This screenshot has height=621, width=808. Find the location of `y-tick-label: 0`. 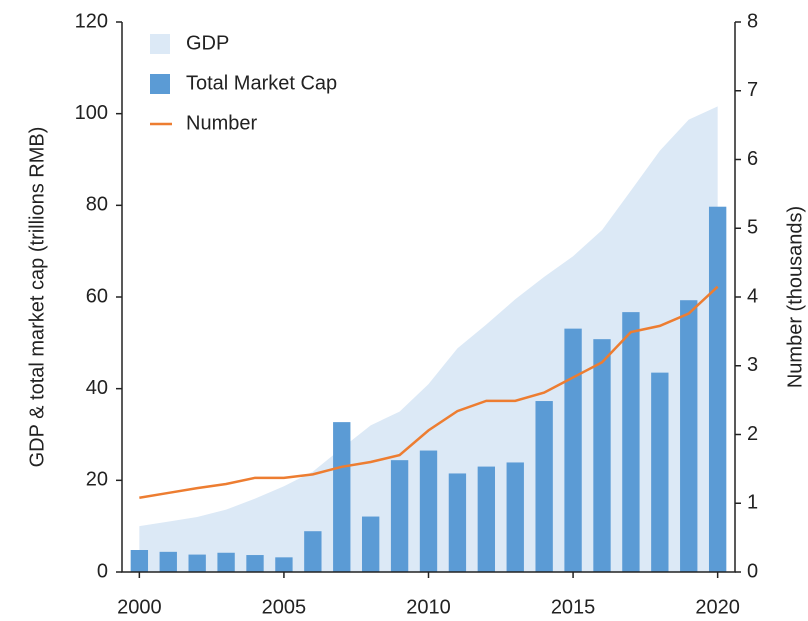

y-tick-label: 0 is located at coordinates (102, 571).